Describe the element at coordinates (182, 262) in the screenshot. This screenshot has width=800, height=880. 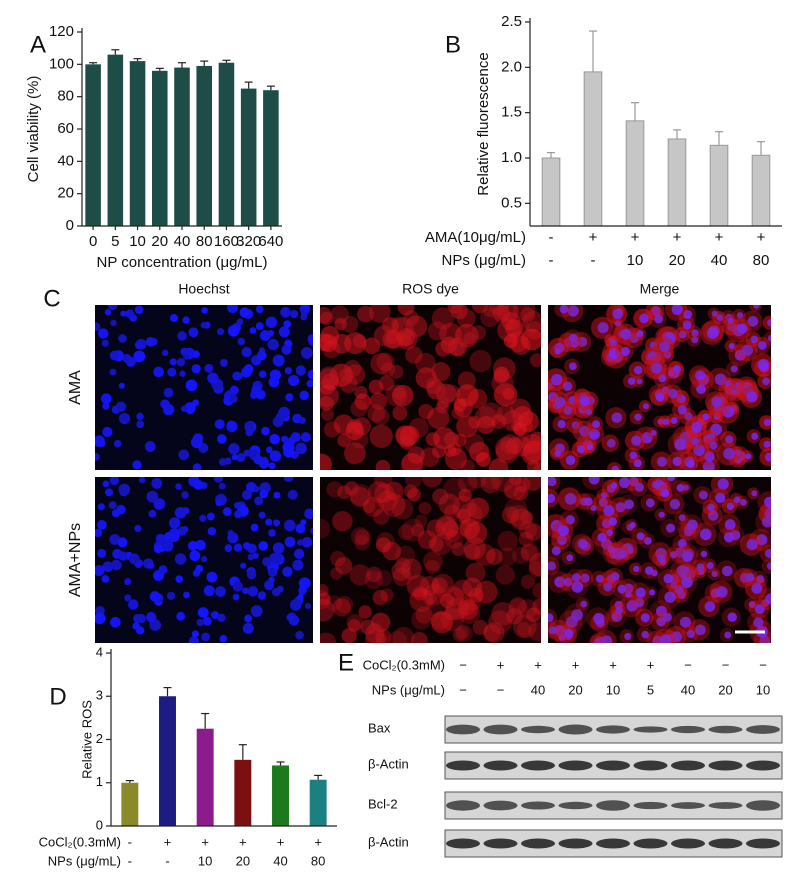
I see `x-axis-label: NP concentration (μg/mL)` at that location.